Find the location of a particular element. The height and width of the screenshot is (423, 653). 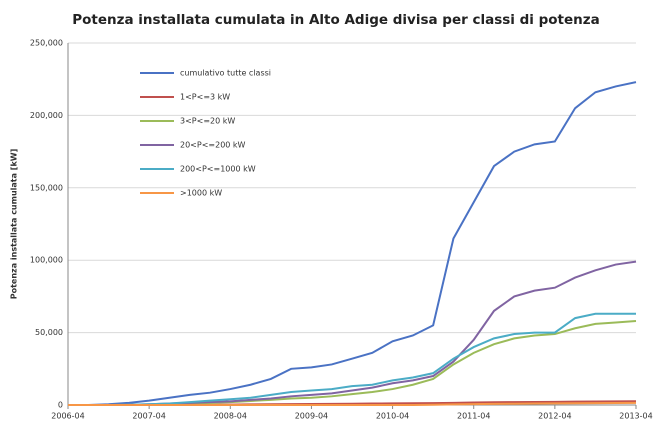

x-tick-label: 2007-04 is located at coordinates (148, 416).